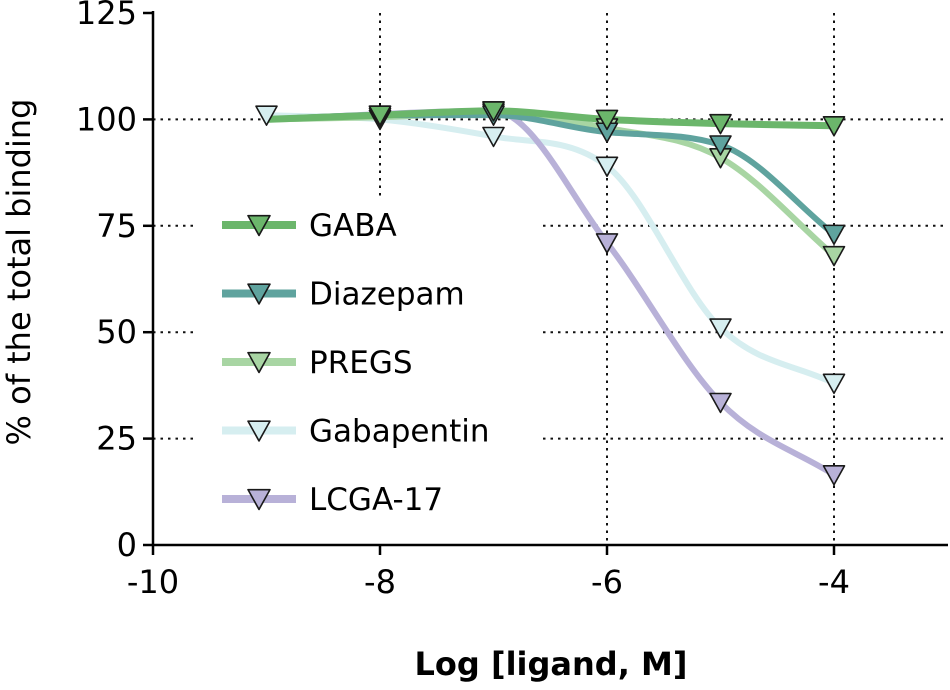 Image resolution: width=950 pixels, height=690 pixels. Describe the element at coordinates (259, 431) in the screenshot. I see `legend-marker-gabapentin` at that location.